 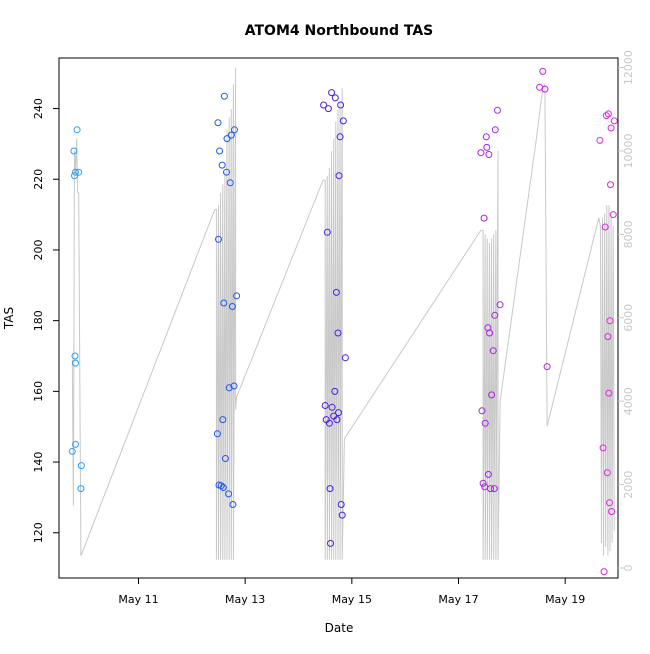 What do you see at coordinates (38, 532) in the screenshot?
I see `y-tick-label: 120` at bounding box center [38, 532].